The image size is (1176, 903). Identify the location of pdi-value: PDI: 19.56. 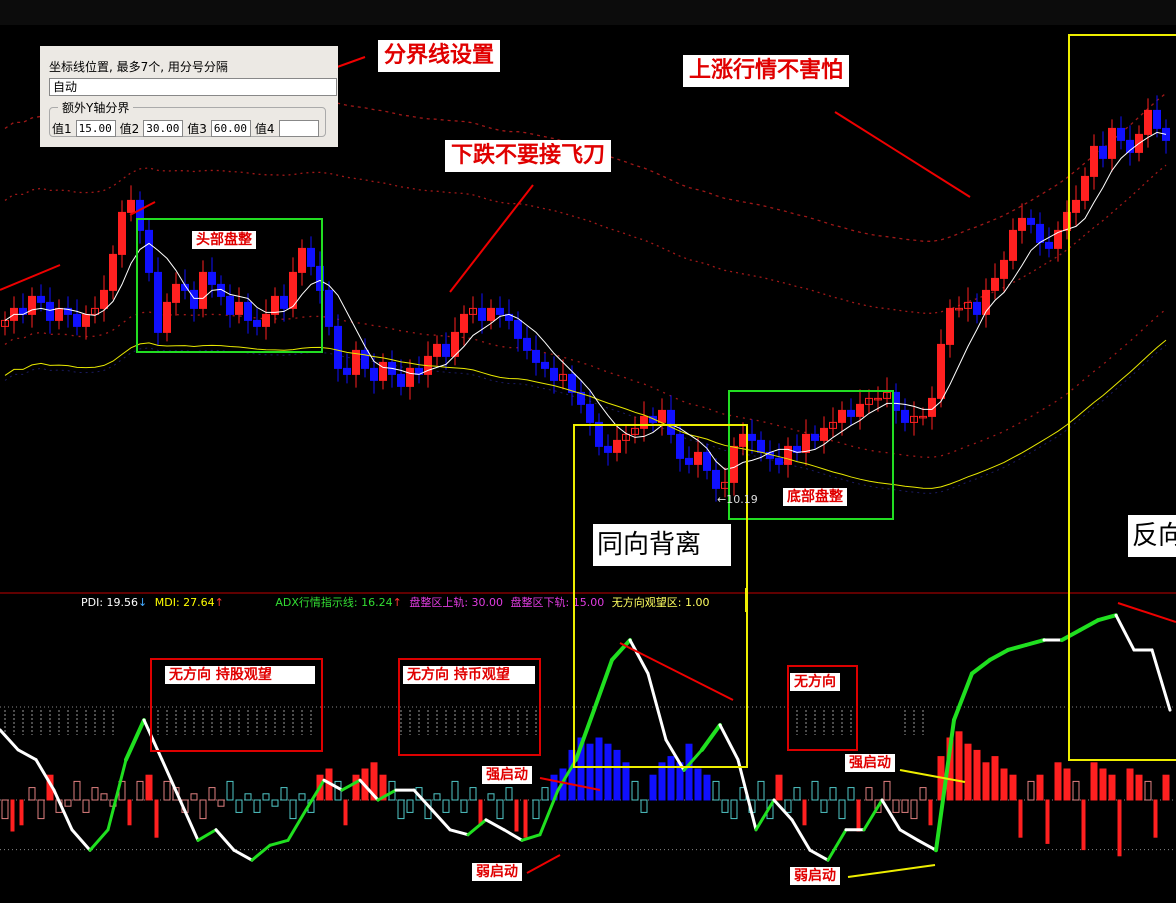
(110, 602).